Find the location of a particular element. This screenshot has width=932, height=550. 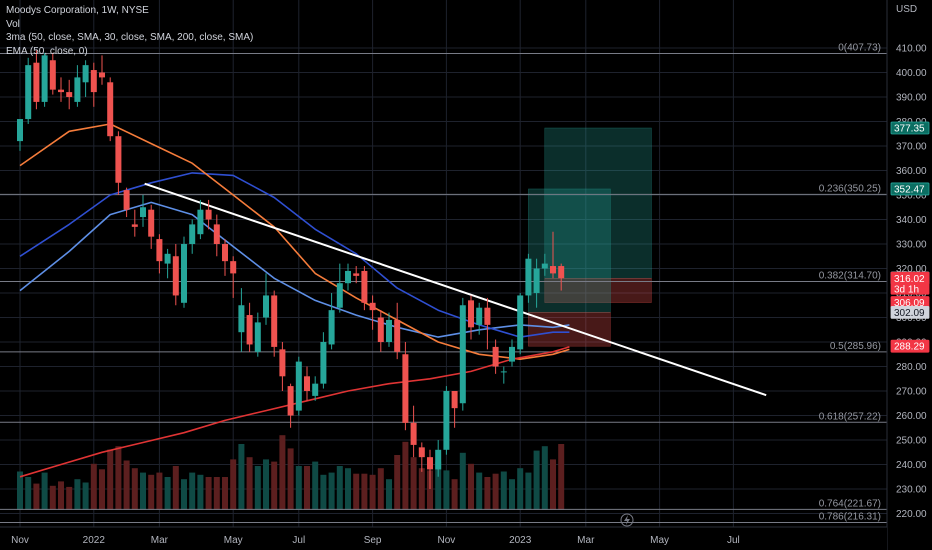

time-tick-label: 2023 is located at coordinates (520, 540).